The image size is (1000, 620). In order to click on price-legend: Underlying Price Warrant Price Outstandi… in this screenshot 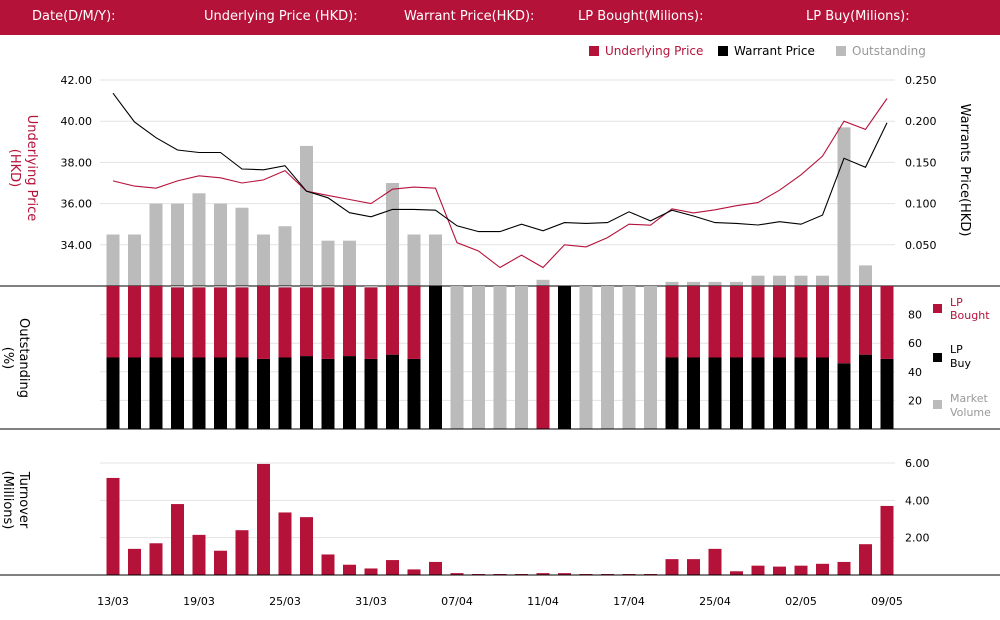, I will do `click(757, 51)`.